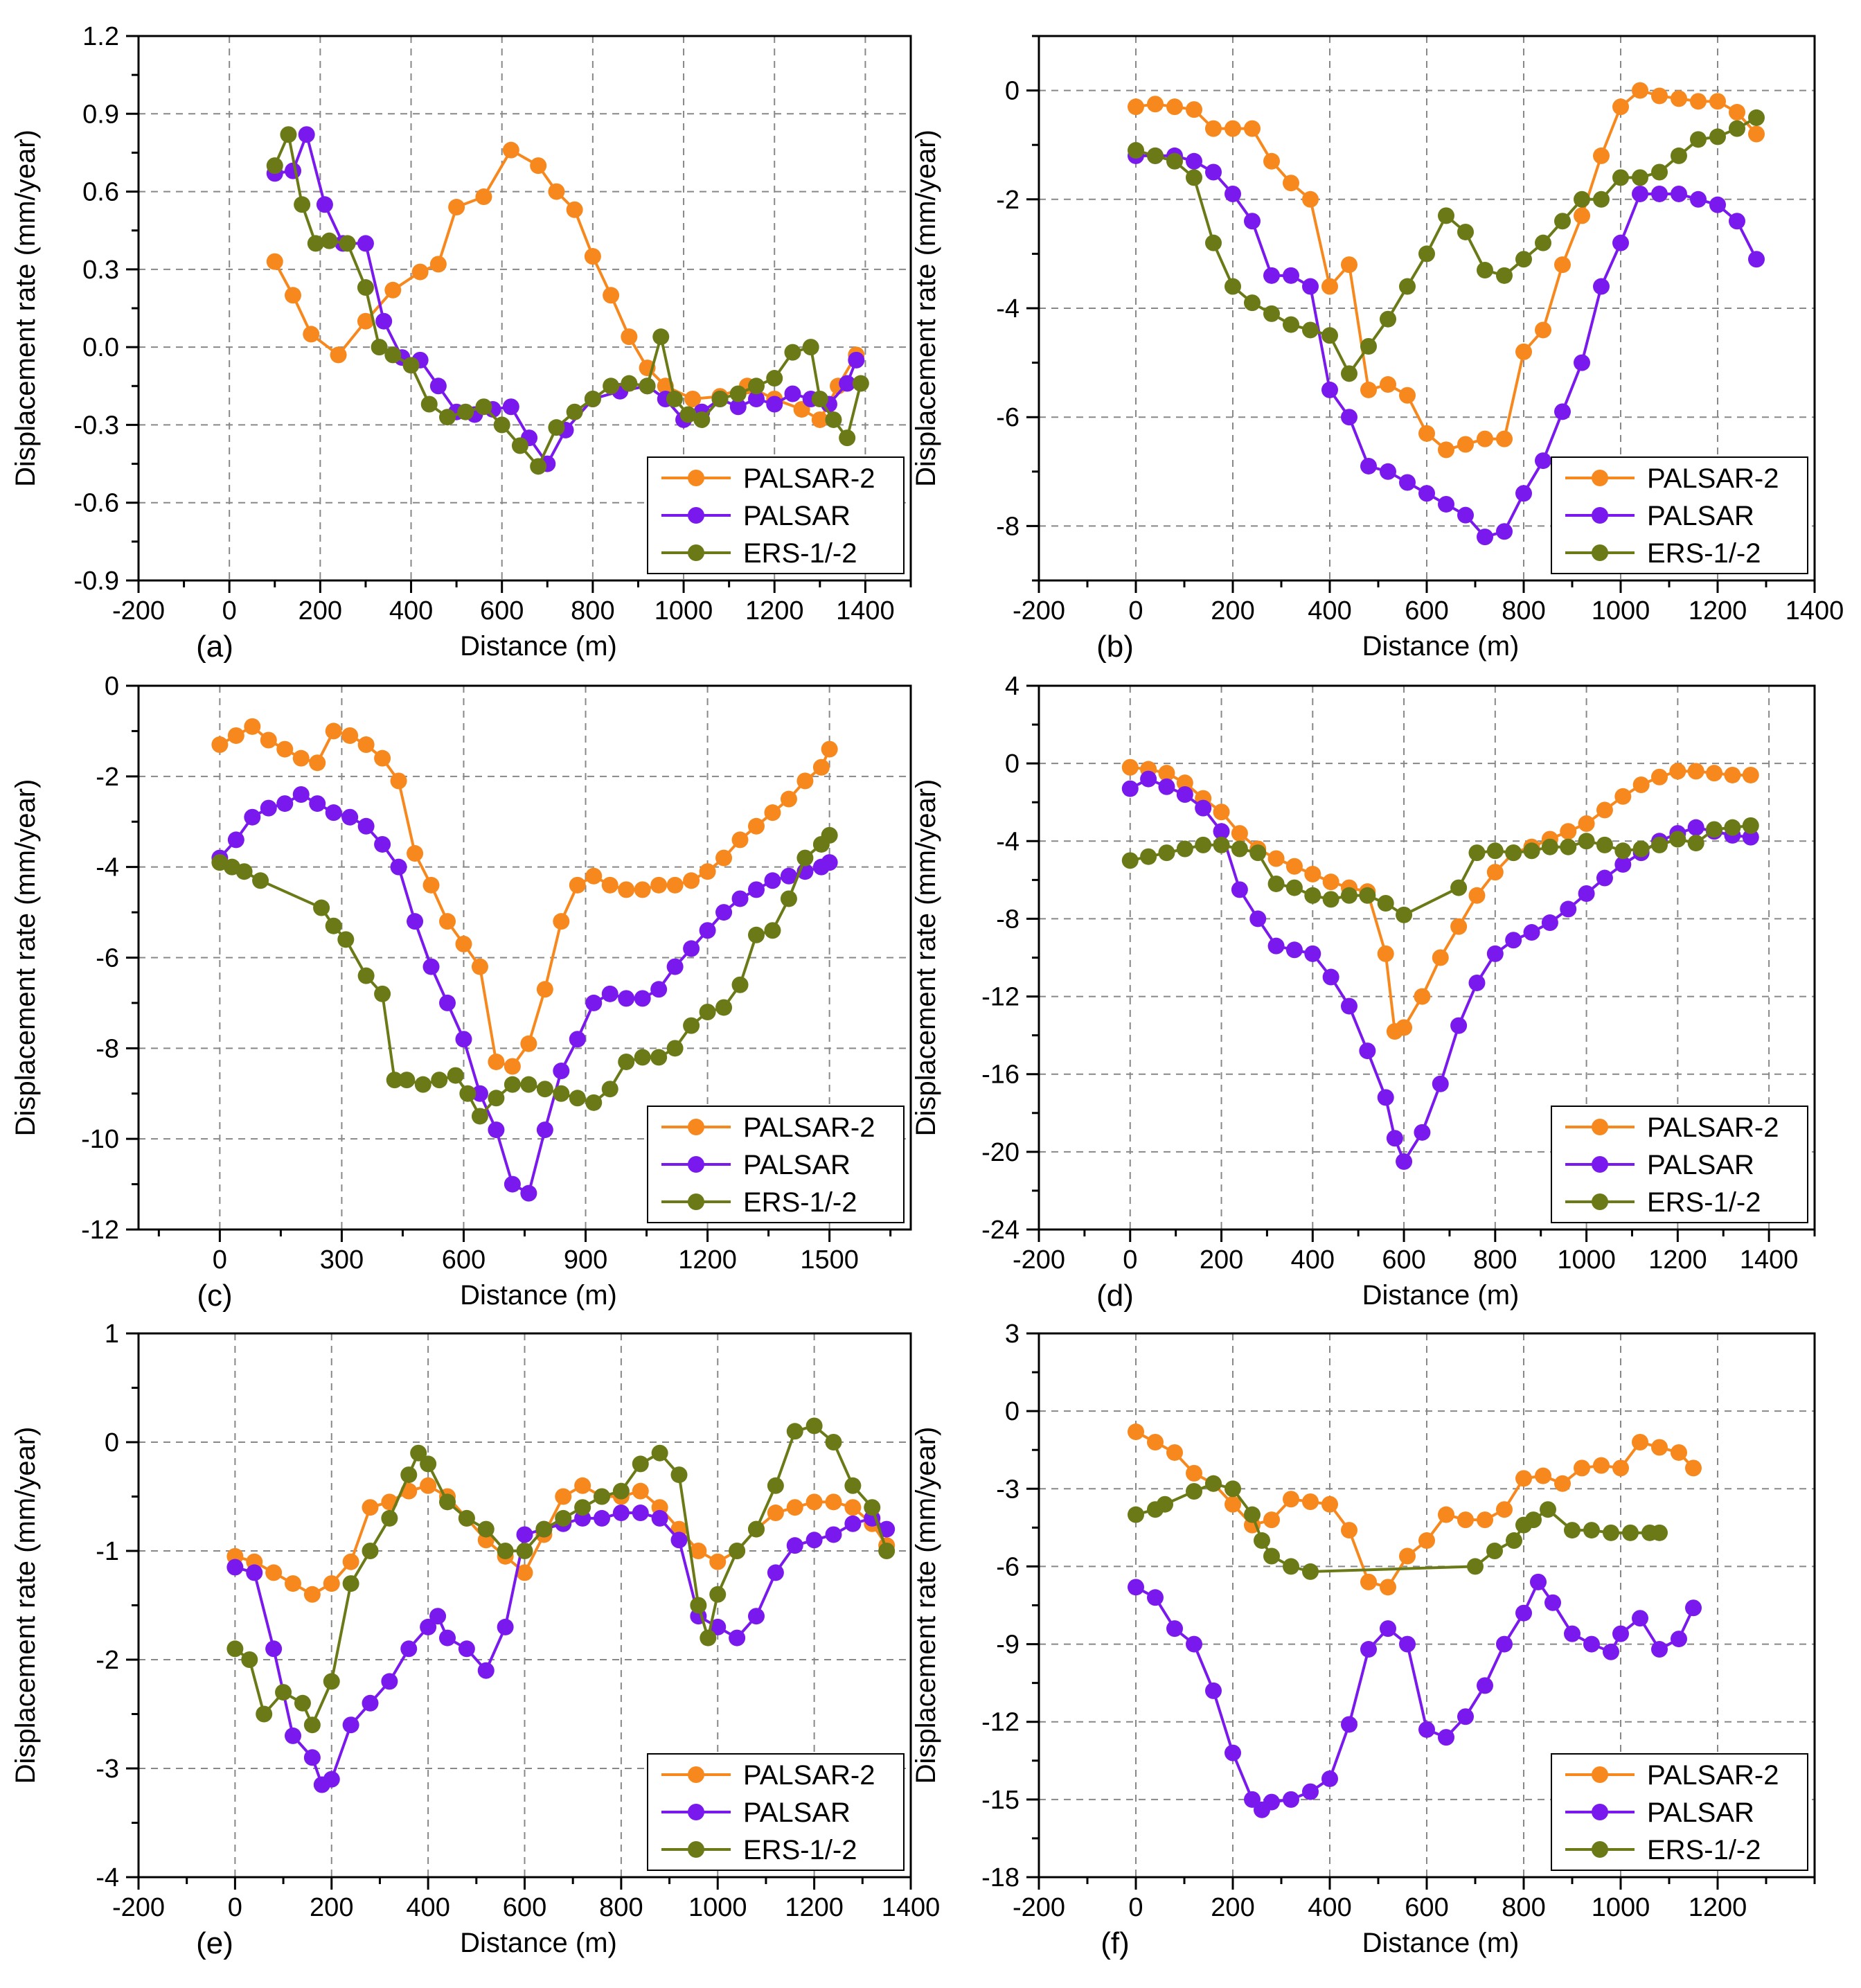  Describe the element at coordinates (25, 958) in the screenshot. I see `y-axis-label: Displacement rate (mm/year)` at that location.